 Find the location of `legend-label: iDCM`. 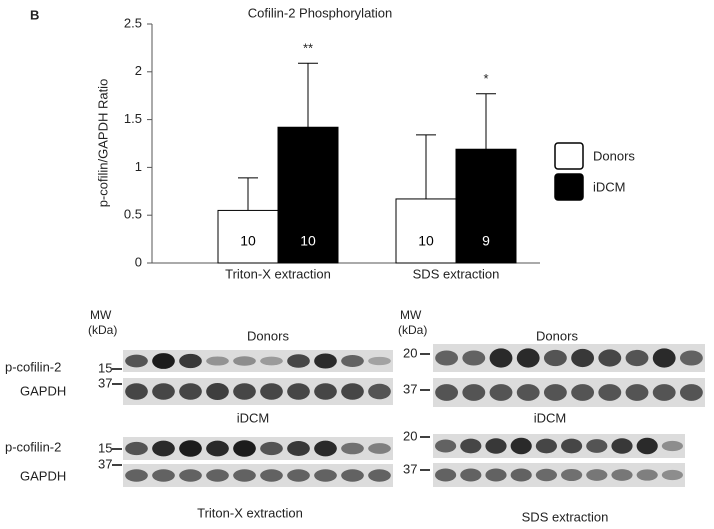

legend-label: iDCM is located at coordinates (609, 186).